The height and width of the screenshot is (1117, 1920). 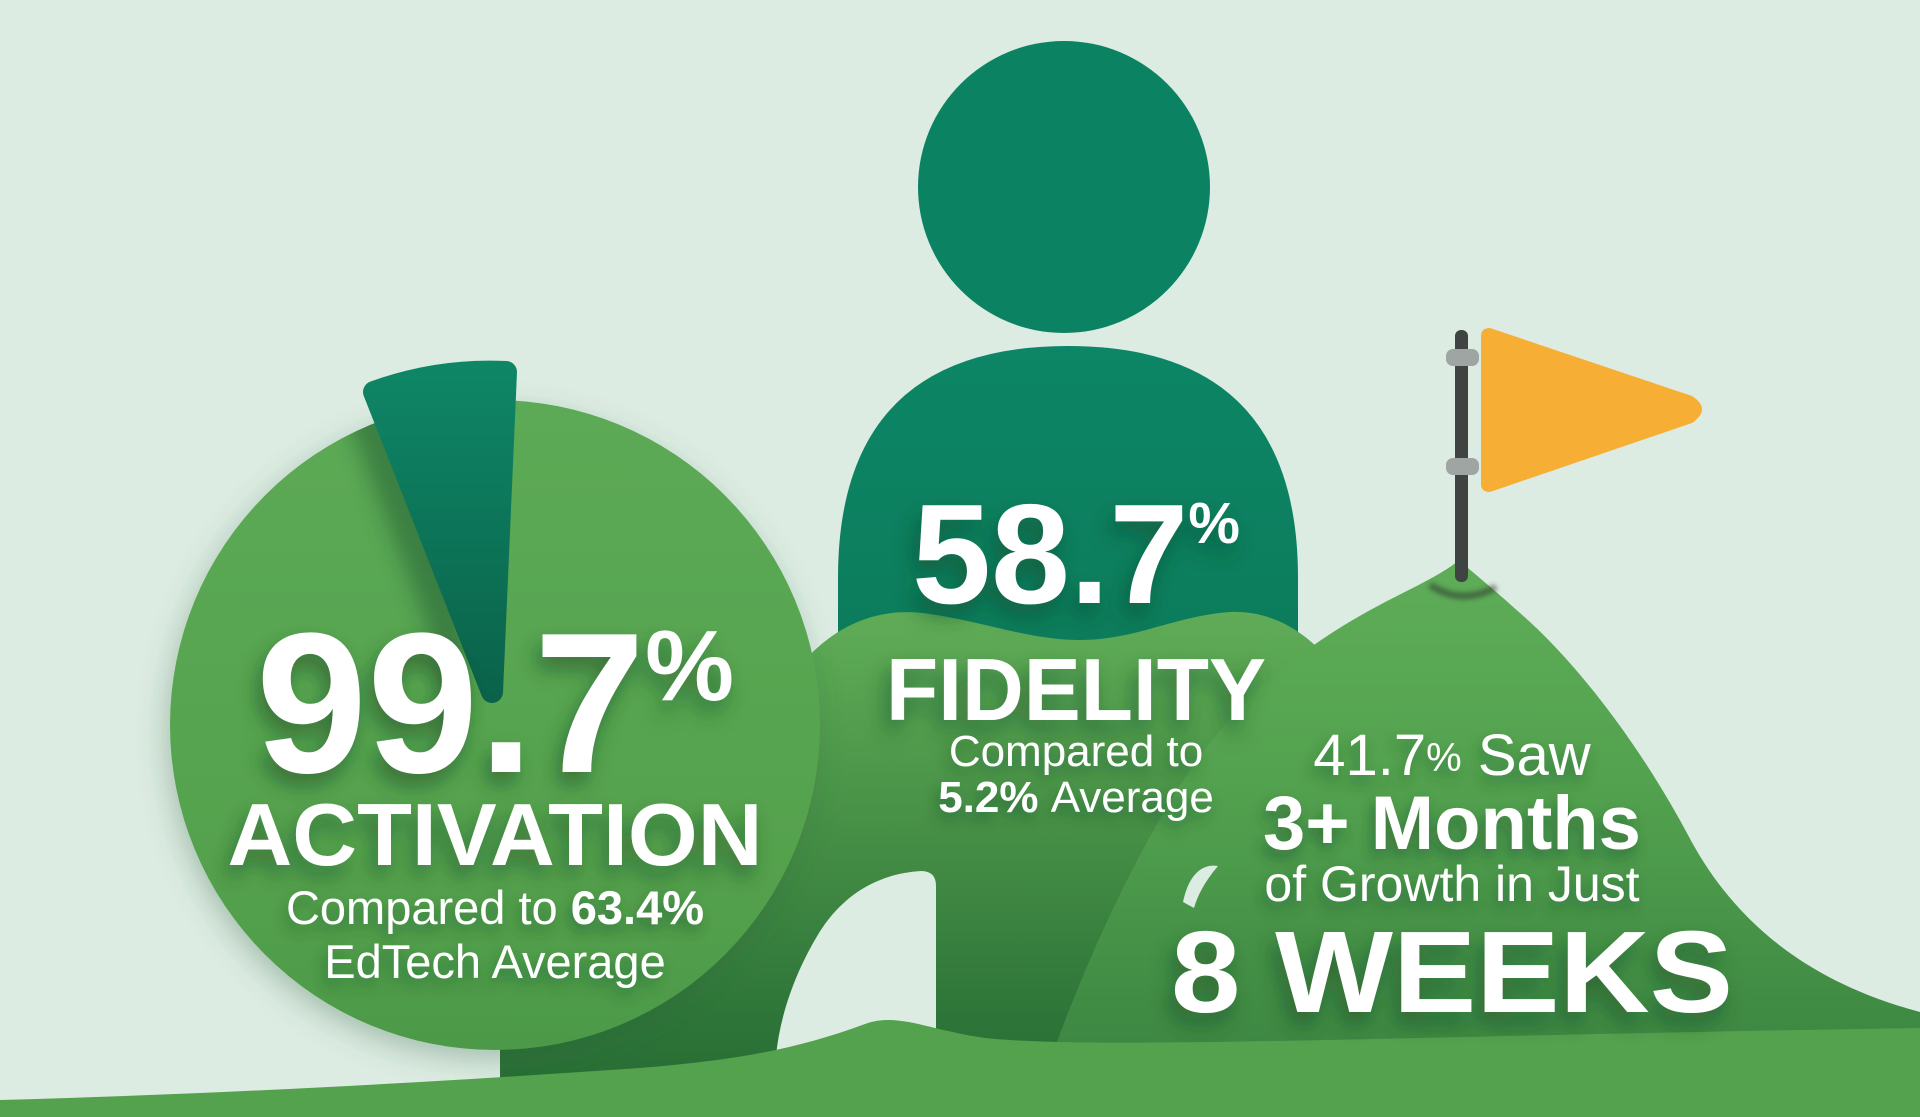 I want to click on activation-comparison: Compared to 63.4% EdTech Average, so click(x=495, y=934).